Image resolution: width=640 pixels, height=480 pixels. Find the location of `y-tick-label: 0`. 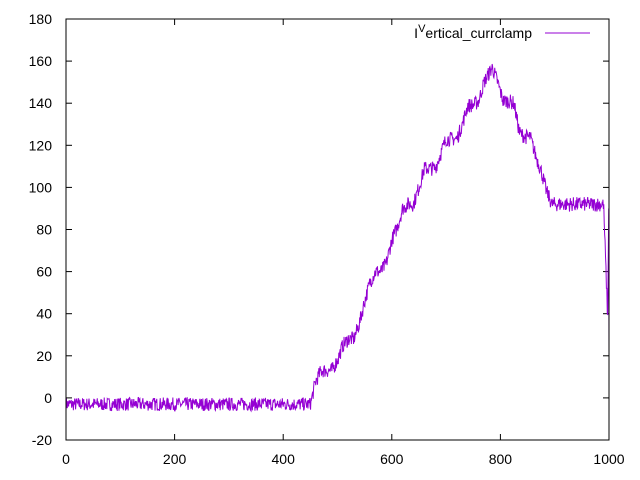

y-tick-label: 0 is located at coordinates (48, 398).